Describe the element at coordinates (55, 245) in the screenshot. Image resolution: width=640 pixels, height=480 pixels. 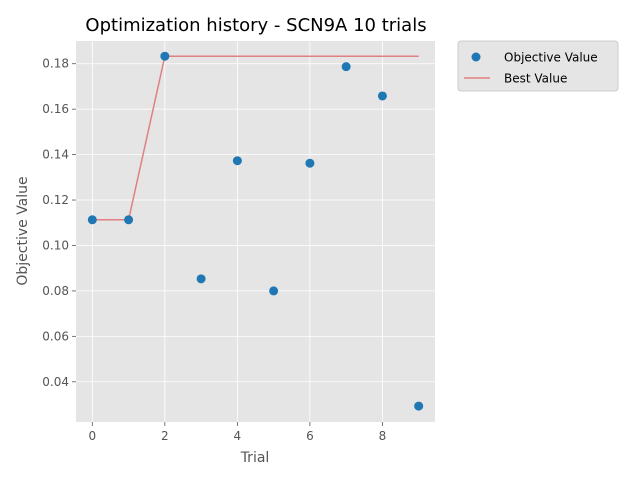
I see `y-tick-label: 0.10` at that location.